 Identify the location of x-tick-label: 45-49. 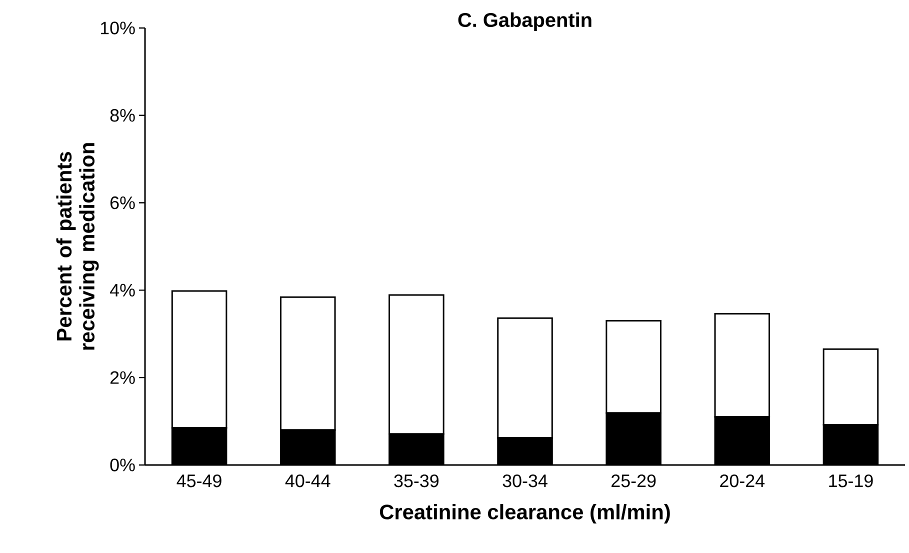
(199, 481).